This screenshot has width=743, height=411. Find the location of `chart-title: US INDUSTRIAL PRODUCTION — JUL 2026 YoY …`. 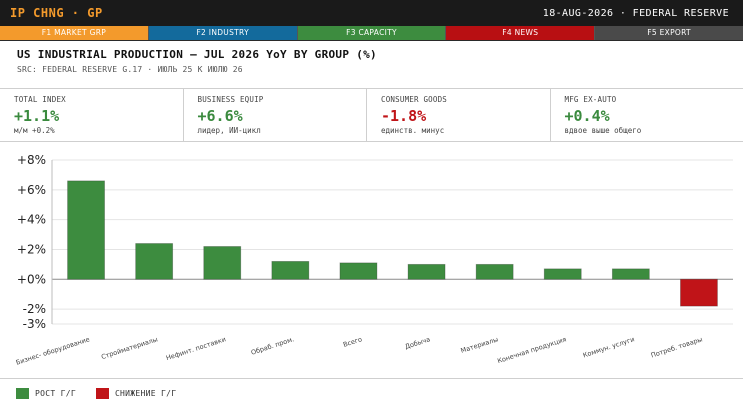

chart-title: US INDUSTRIAL PRODUCTION — JUL 2026 YoY … is located at coordinates (197, 54).